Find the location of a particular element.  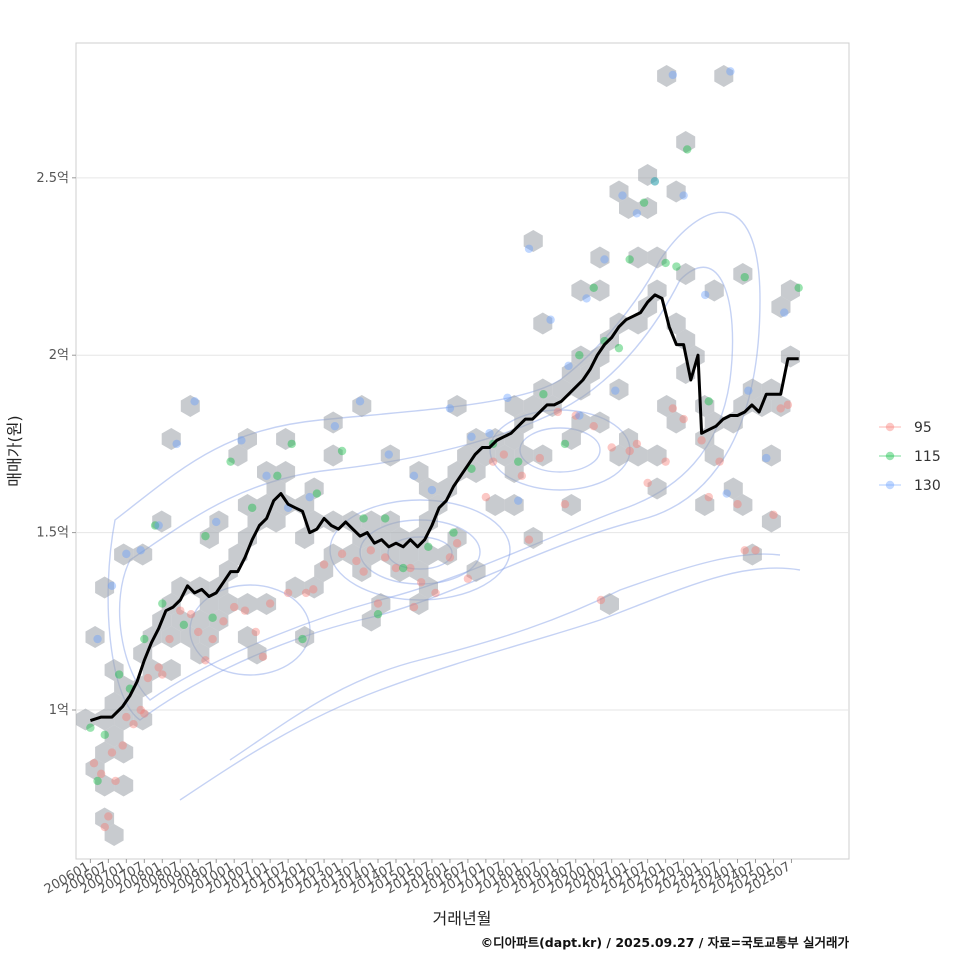

legend: 95 115 130 is located at coordinates (910, 457).